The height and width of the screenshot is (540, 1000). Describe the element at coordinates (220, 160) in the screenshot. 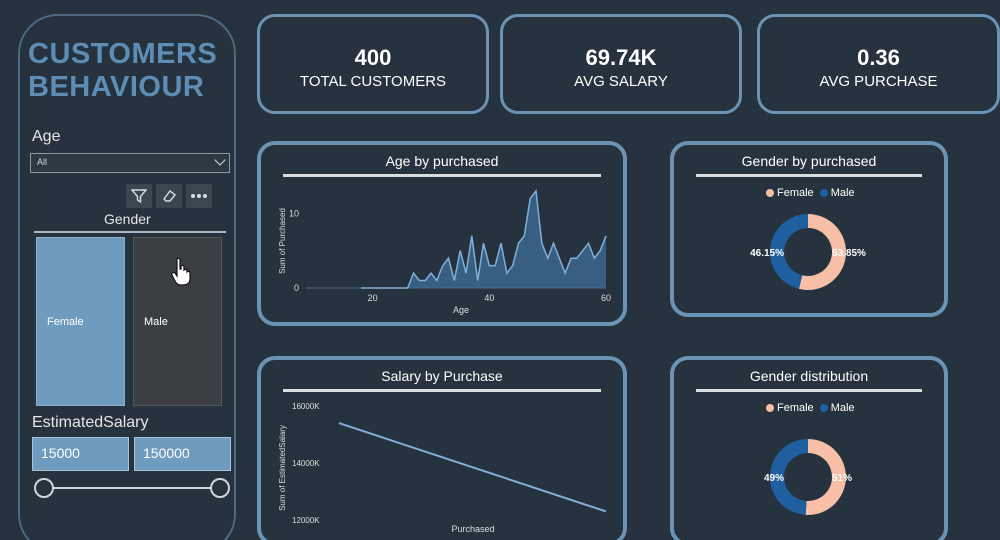

I see `chevron-down-icon` at that location.